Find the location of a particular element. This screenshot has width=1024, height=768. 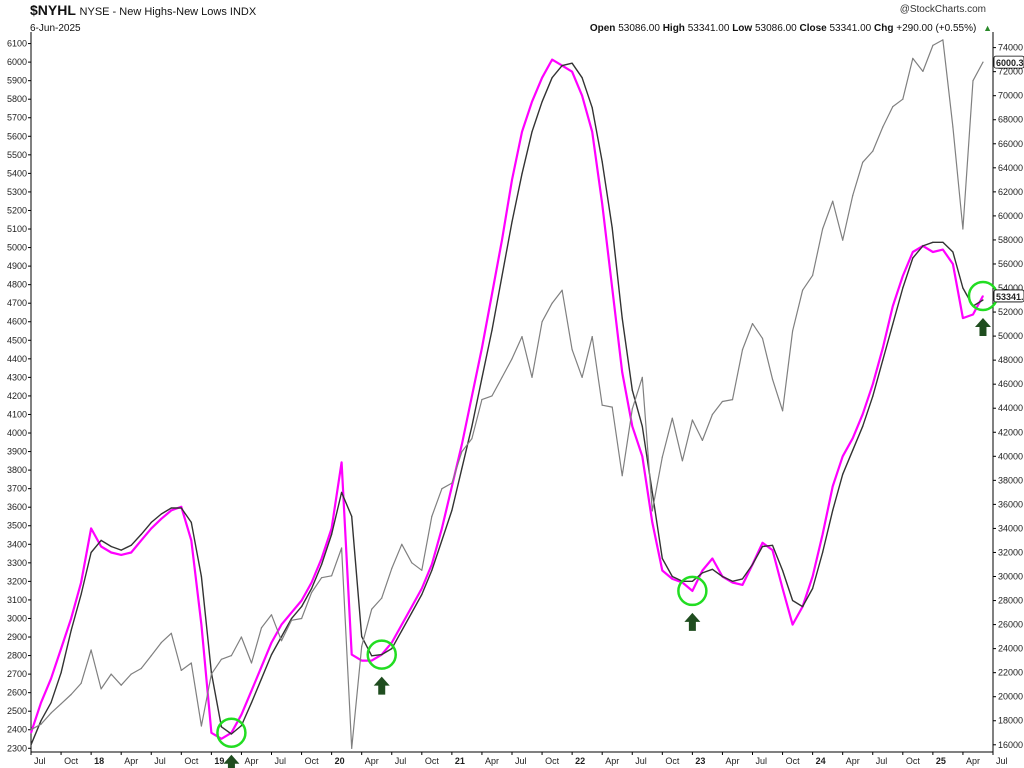

chg-label: Chg is located at coordinates (884, 28).